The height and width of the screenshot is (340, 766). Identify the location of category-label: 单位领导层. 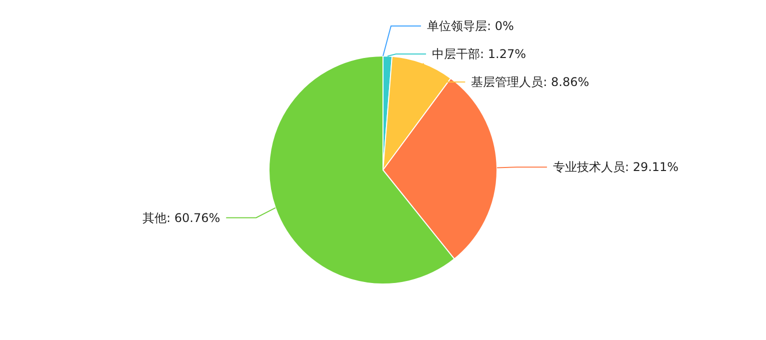
(457, 26).